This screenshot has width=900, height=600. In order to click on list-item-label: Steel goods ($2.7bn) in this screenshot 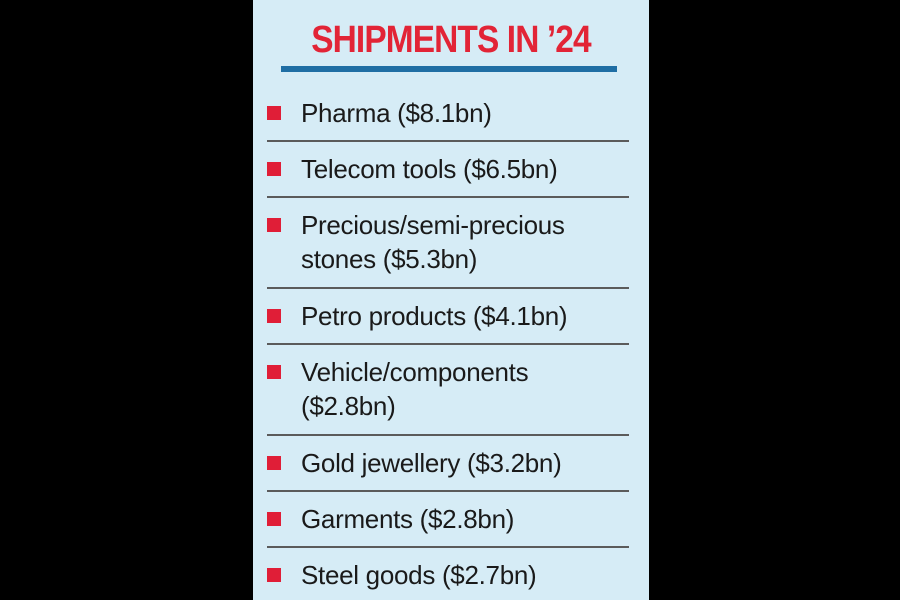, I will do `click(419, 575)`.